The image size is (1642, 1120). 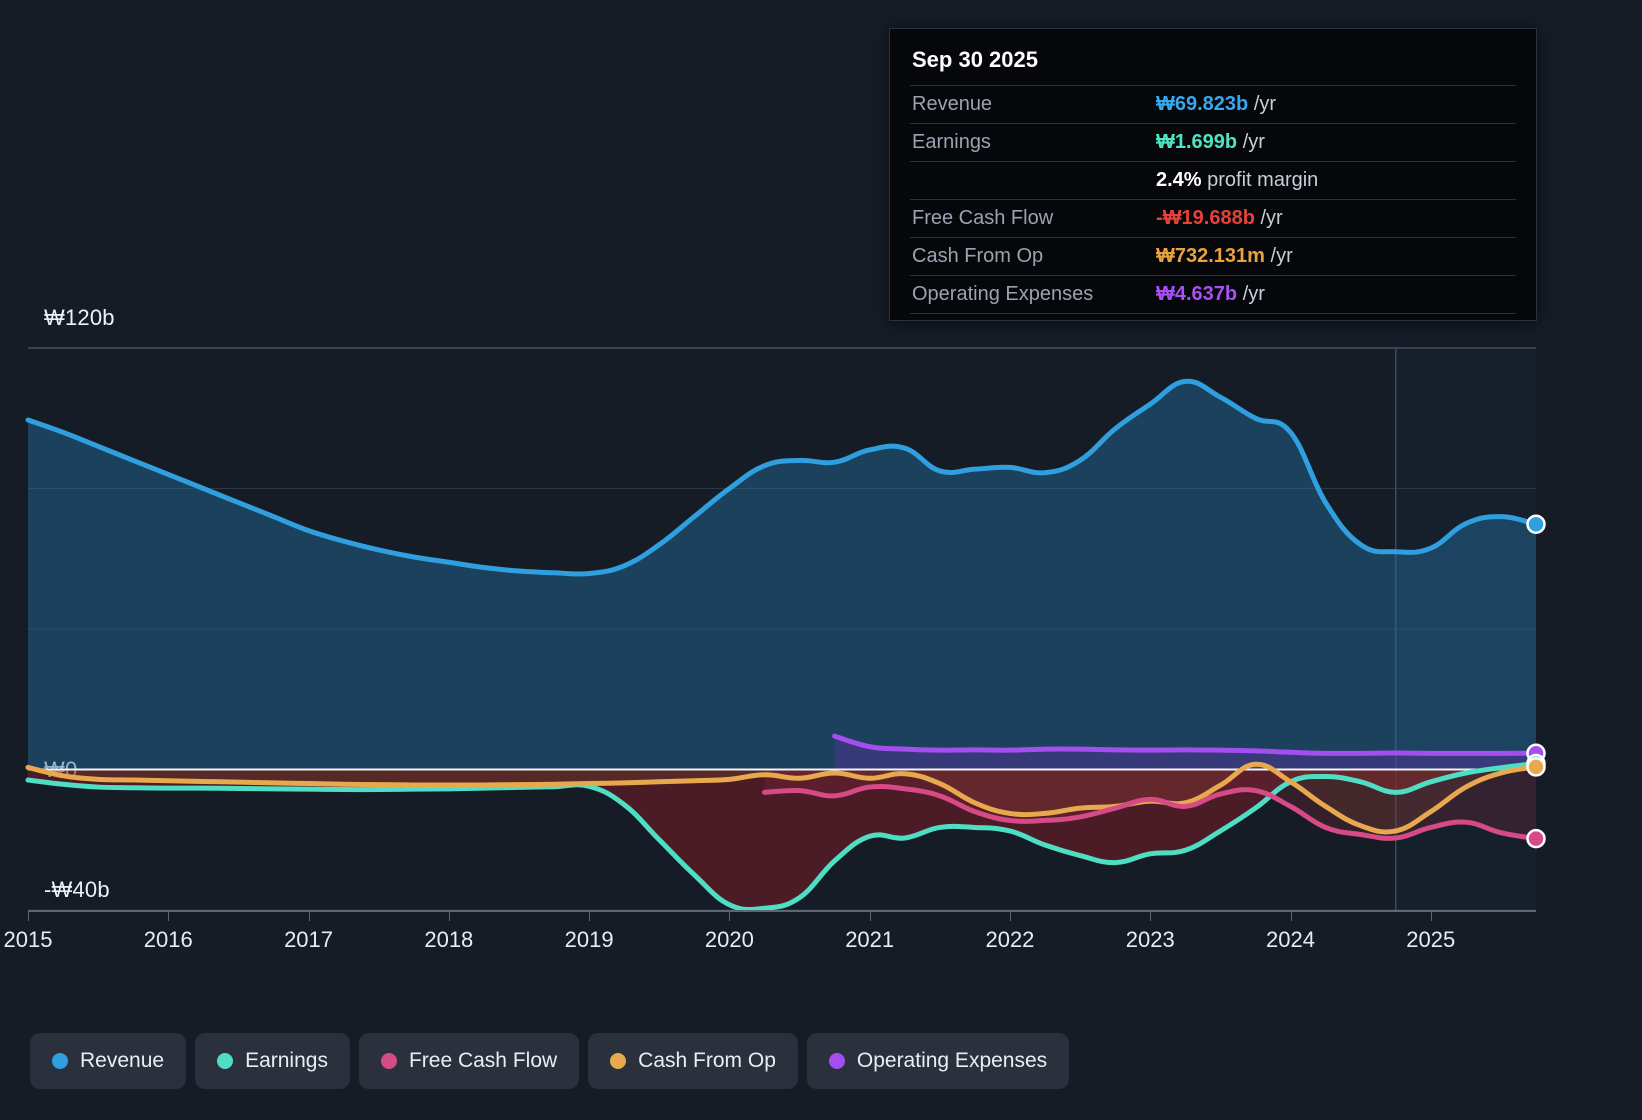 What do you see at coordinates (79, 317) in the screenshot?
I see `y-axis-label-top: ₩120b` at bounding box center [79, 317].